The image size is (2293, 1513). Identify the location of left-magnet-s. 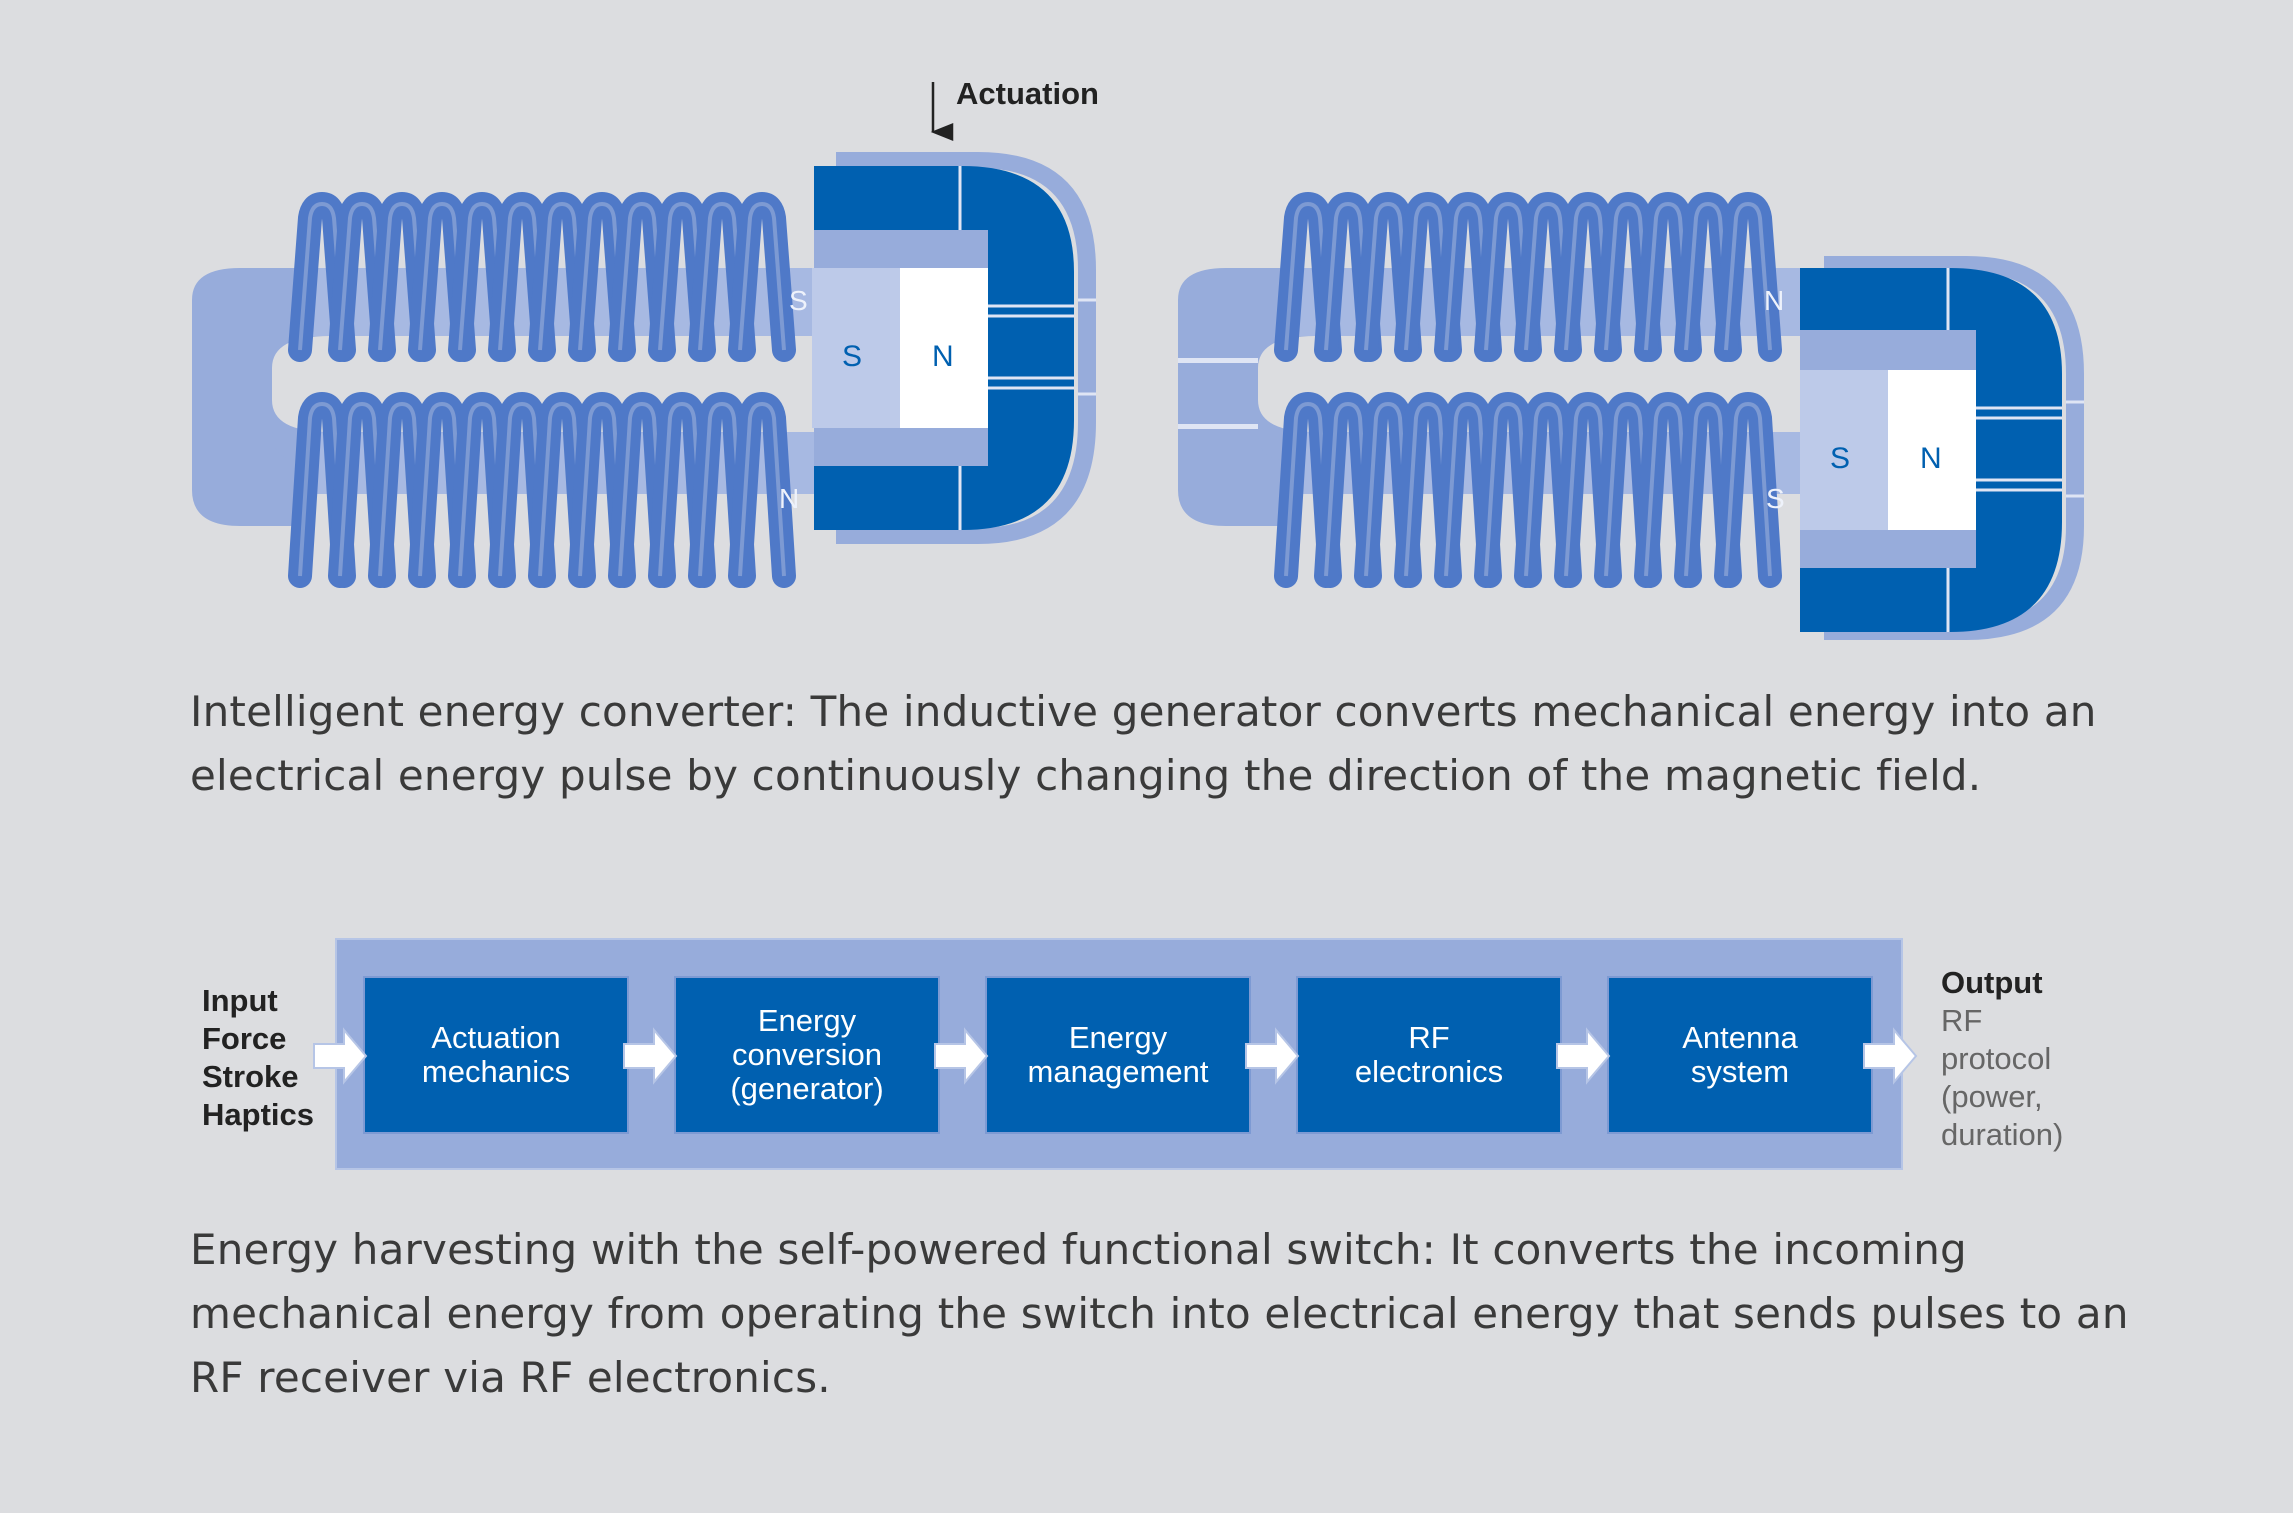
(856, 348).